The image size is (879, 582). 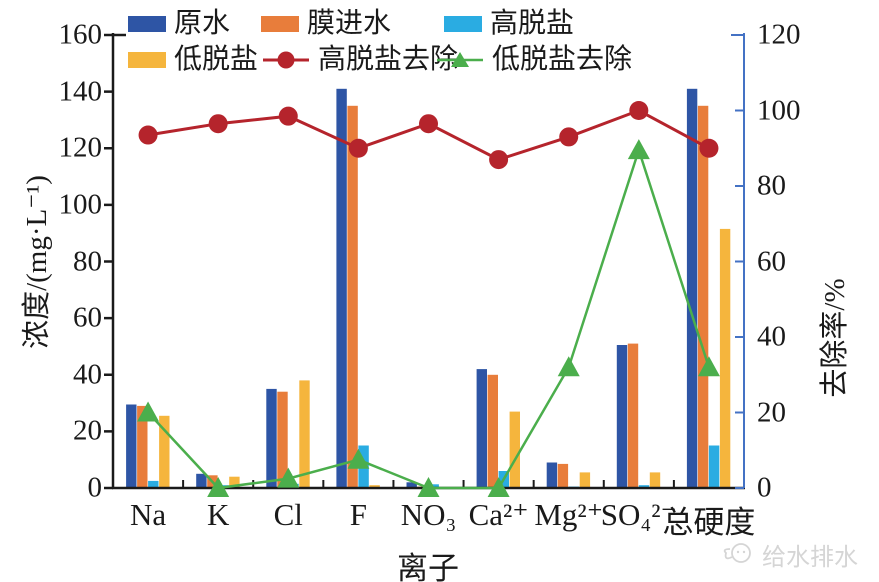 What do you see at coordinates (563, 475) in the screenshot?
I see `bar-membrane-feed-mg` at bounding box center [563, 475].